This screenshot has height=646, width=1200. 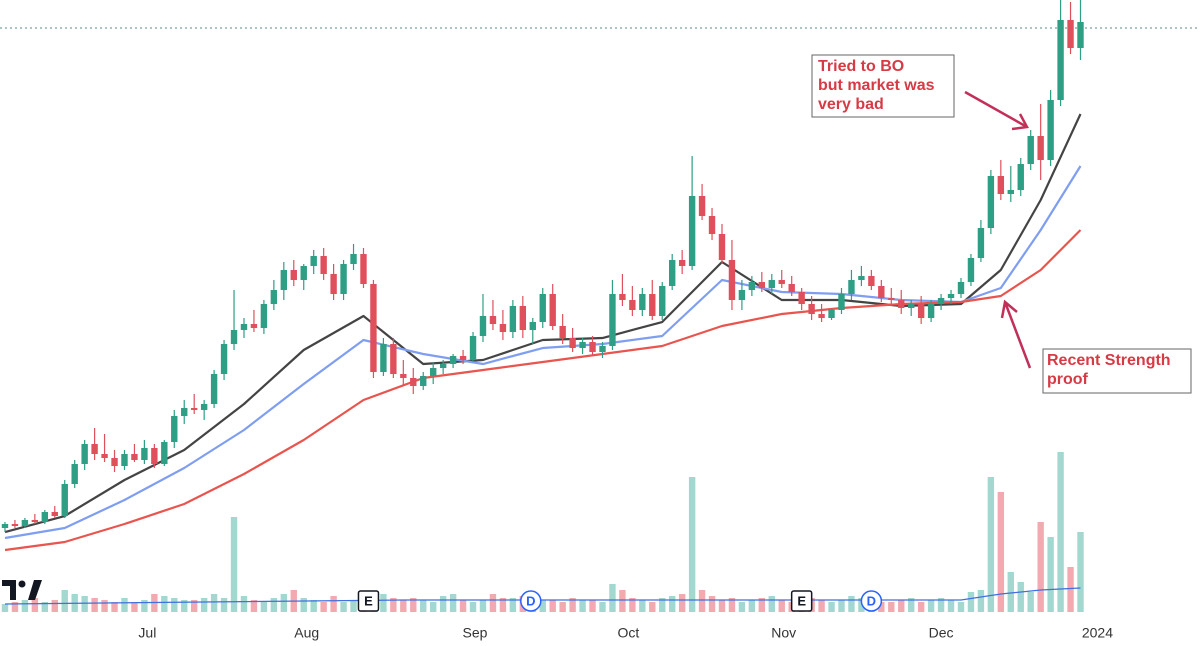 I want to click on logo, so click(x=22, y=590).